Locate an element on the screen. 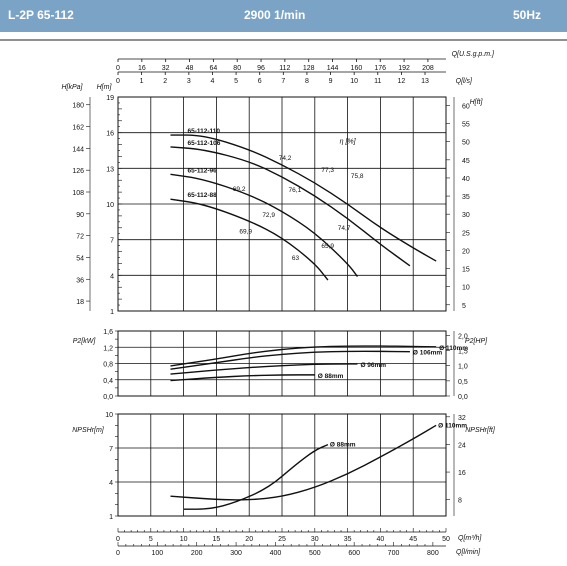  npsh-curve-label-1: Ø 88mm is located at coordinates (343, 445).